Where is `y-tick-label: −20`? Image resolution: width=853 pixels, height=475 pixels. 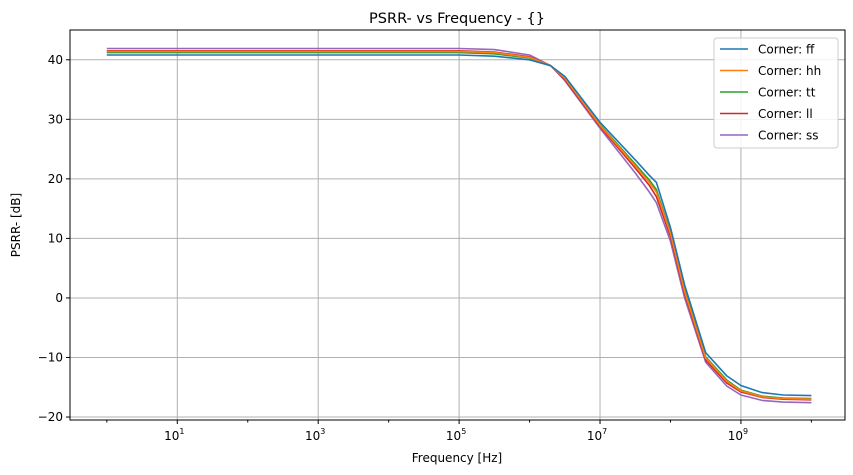
y-tick-label: −20 is located at coordinates (50, 417).